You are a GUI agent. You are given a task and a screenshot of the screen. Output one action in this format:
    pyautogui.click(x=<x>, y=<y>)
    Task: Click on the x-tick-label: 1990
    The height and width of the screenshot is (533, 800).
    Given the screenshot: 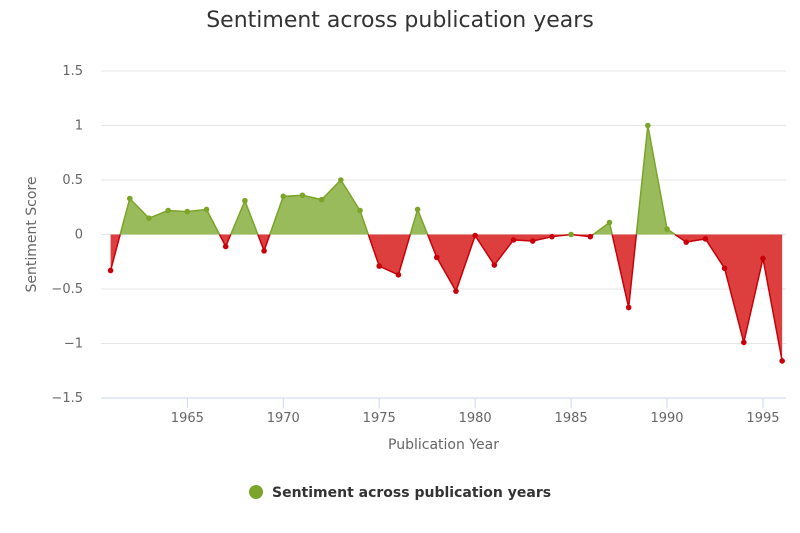 What is the action you would take?
    pyautogui.click(x=666, y=418)
    